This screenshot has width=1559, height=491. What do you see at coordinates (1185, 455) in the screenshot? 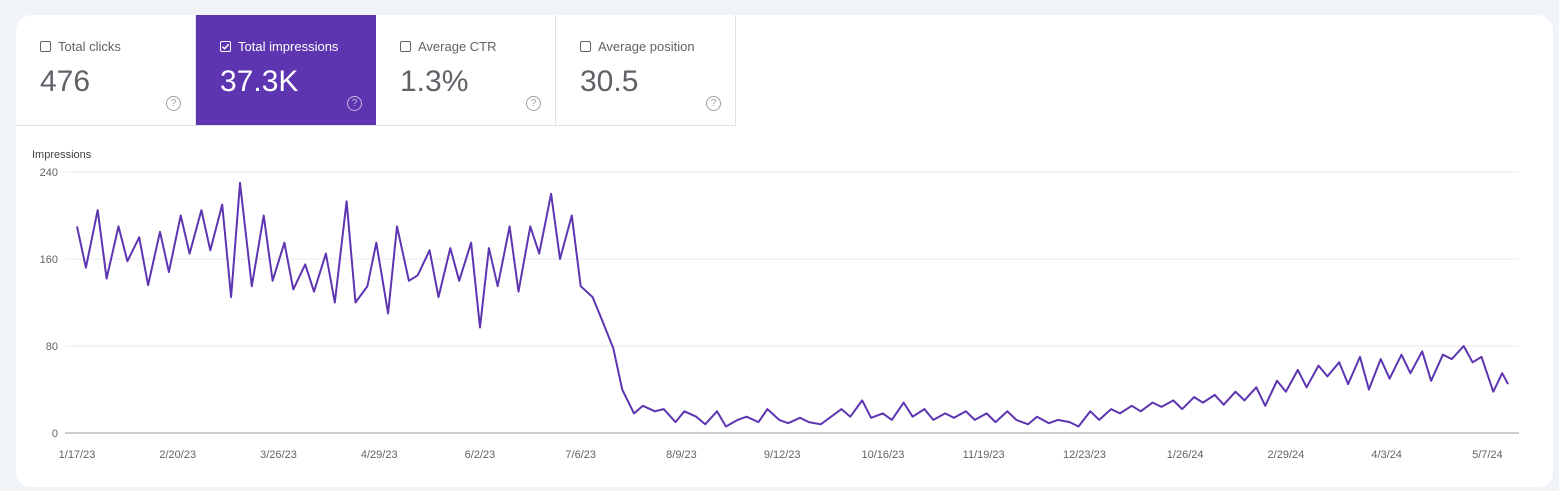
I see `x-tick-label: 1/26/24` at bounding box center [1185, 455].